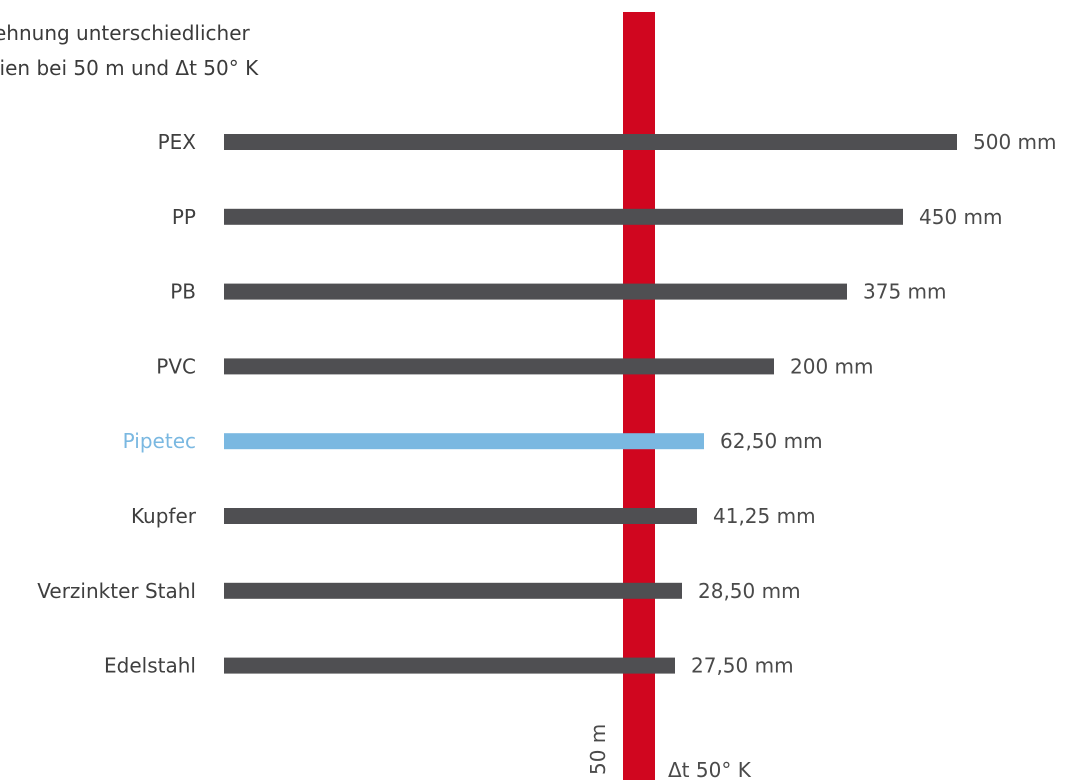 The image size is (1072, 780). Describe the element at coordinates (771, 441) in the screenshot. I see `value-label-pipetec: 62,50 mm` at that location.